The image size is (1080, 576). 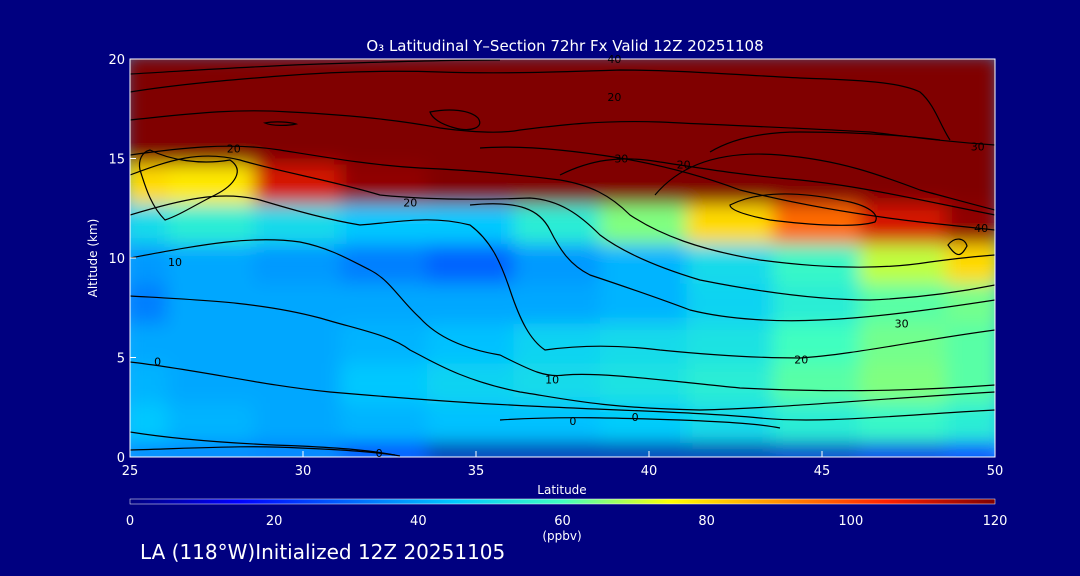 What do you see at coordinates (303, 471) in the screenshot?
I see `x-tick-label: 30` at bounding box center [303, 471].